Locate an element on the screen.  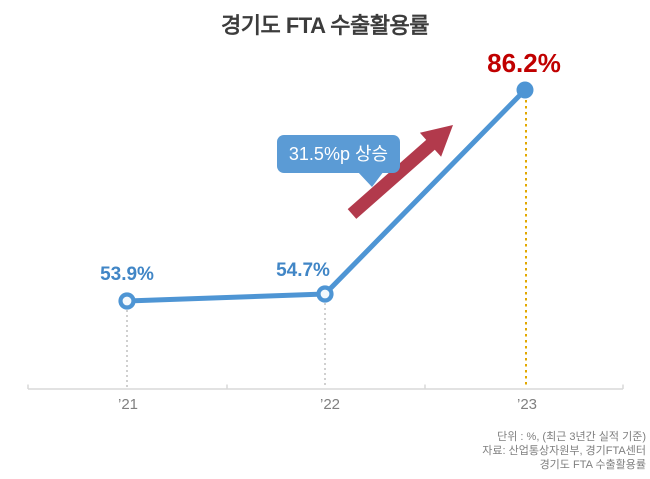
x-tick-label-2023: ’23 is located at coordinates (527, 404).